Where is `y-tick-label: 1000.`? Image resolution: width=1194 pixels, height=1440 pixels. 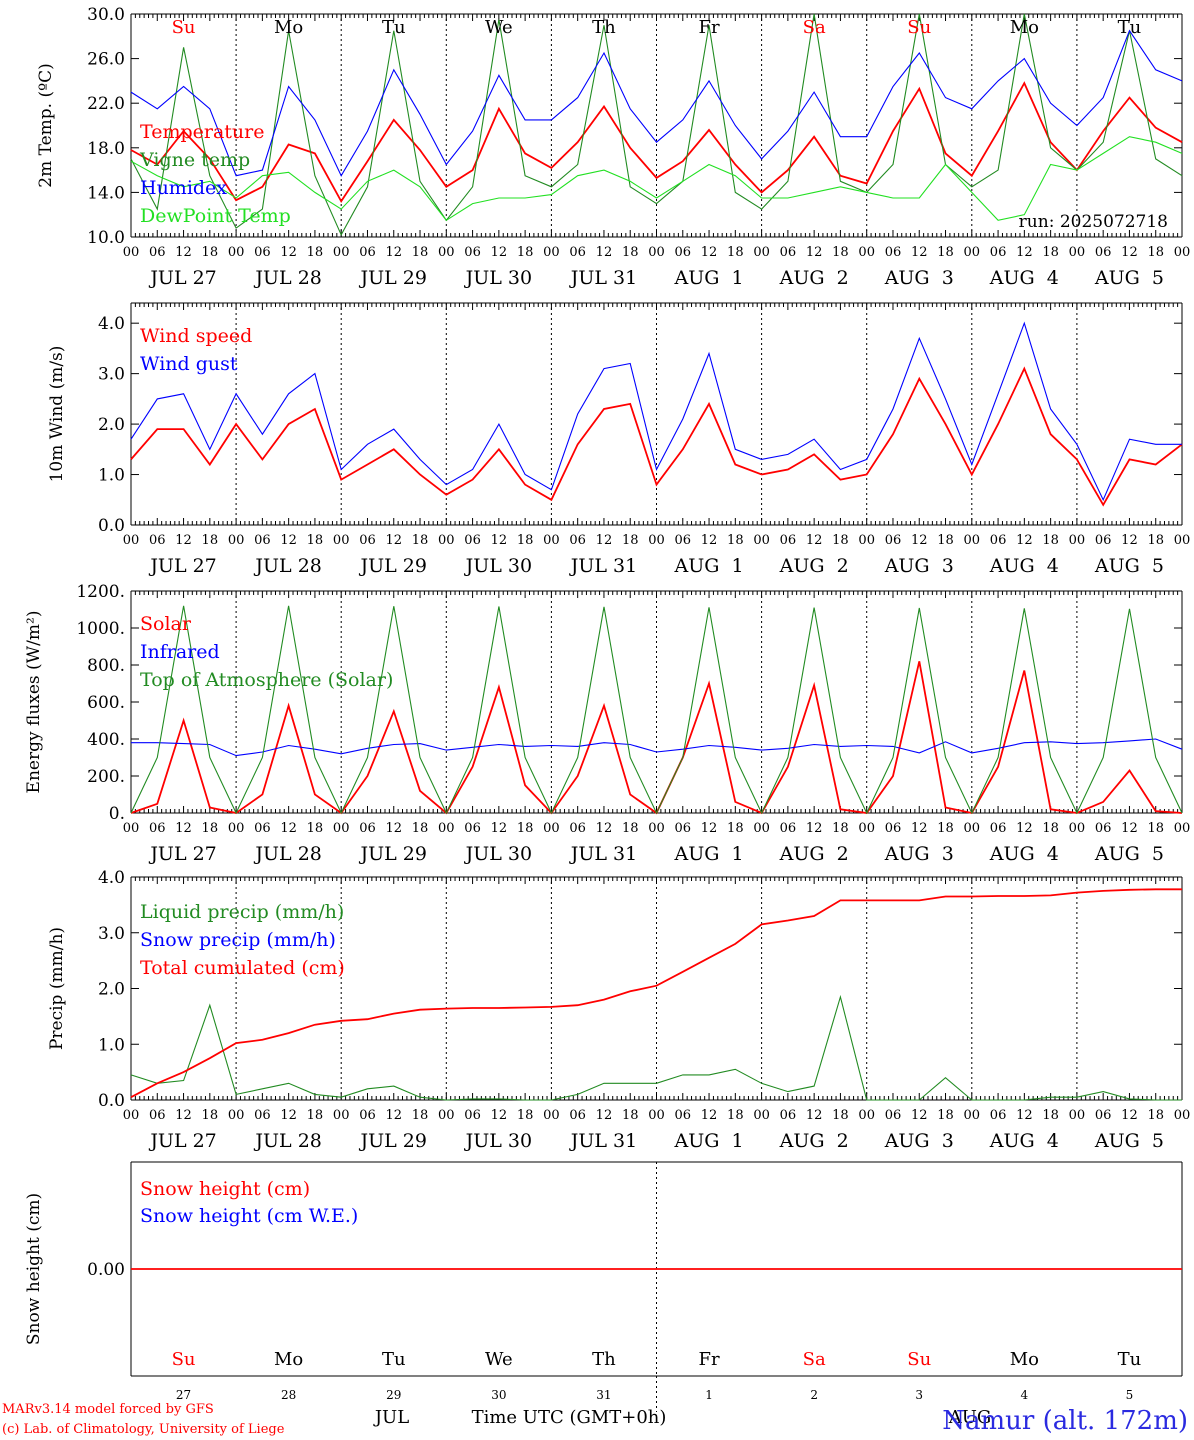
y-tick-label: 1000. is located at coordinates (100, 629).